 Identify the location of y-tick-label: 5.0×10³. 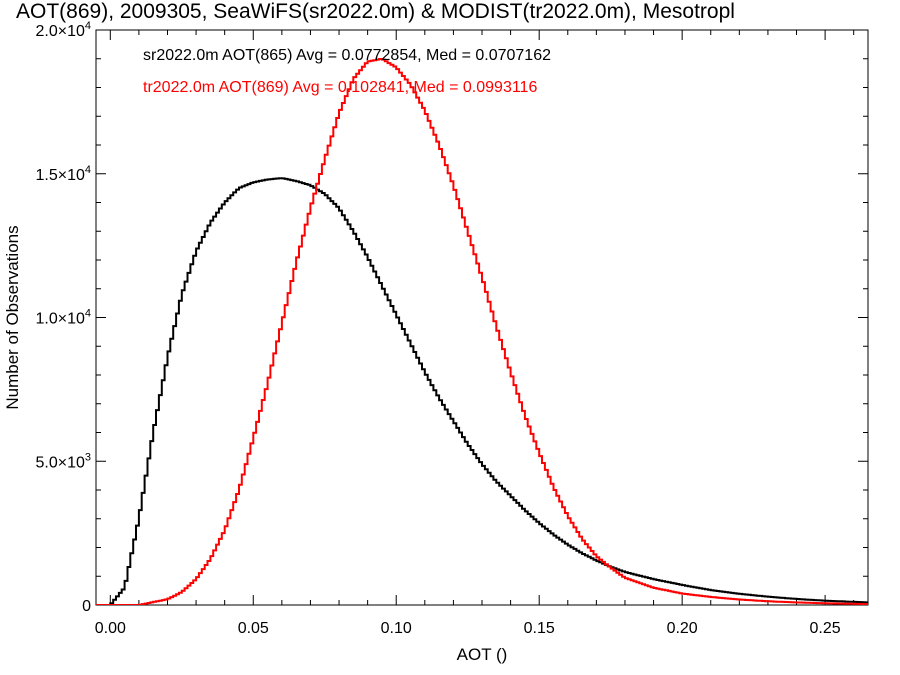
(63, 461).